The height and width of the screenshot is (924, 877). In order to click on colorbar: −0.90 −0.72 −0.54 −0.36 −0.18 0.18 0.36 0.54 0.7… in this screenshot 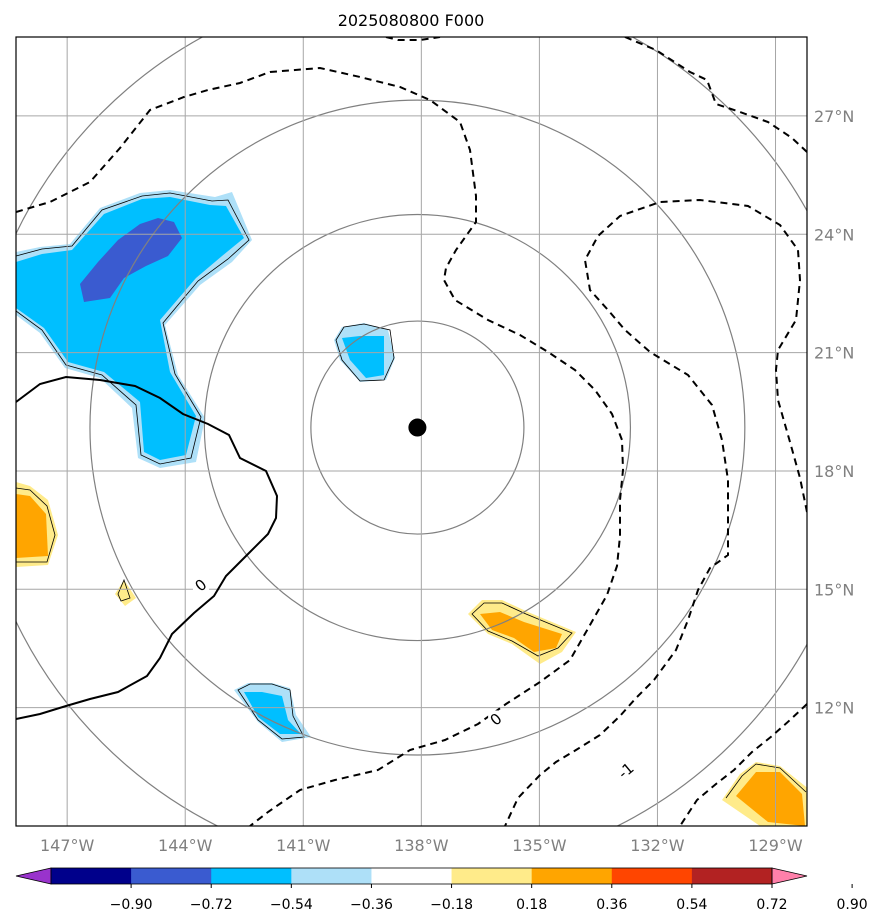, I will do `click(441, 890)`.